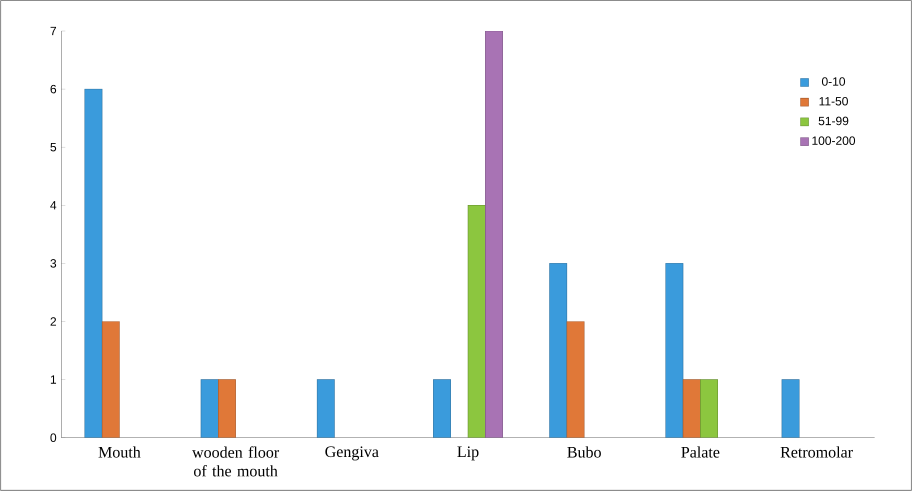  What do you see at coordinates (53, 263) in the screenshot?
I see `y-tick-label: 3` at bounding box center [53, 263].